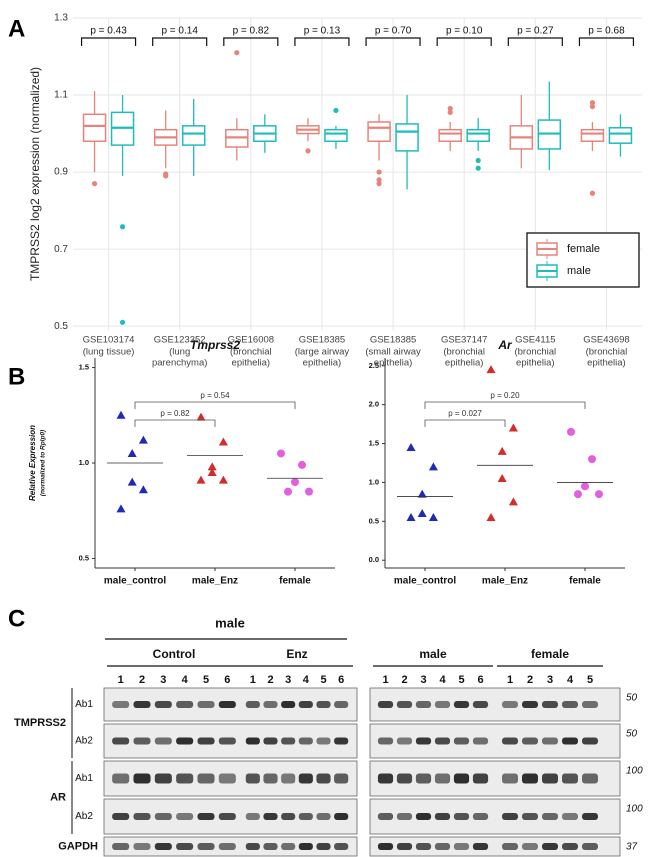  What do you see at coordinates (374, 520) in the screenshot?
I see `y-tick-label: 0.5` at bounding box center [374, 520].